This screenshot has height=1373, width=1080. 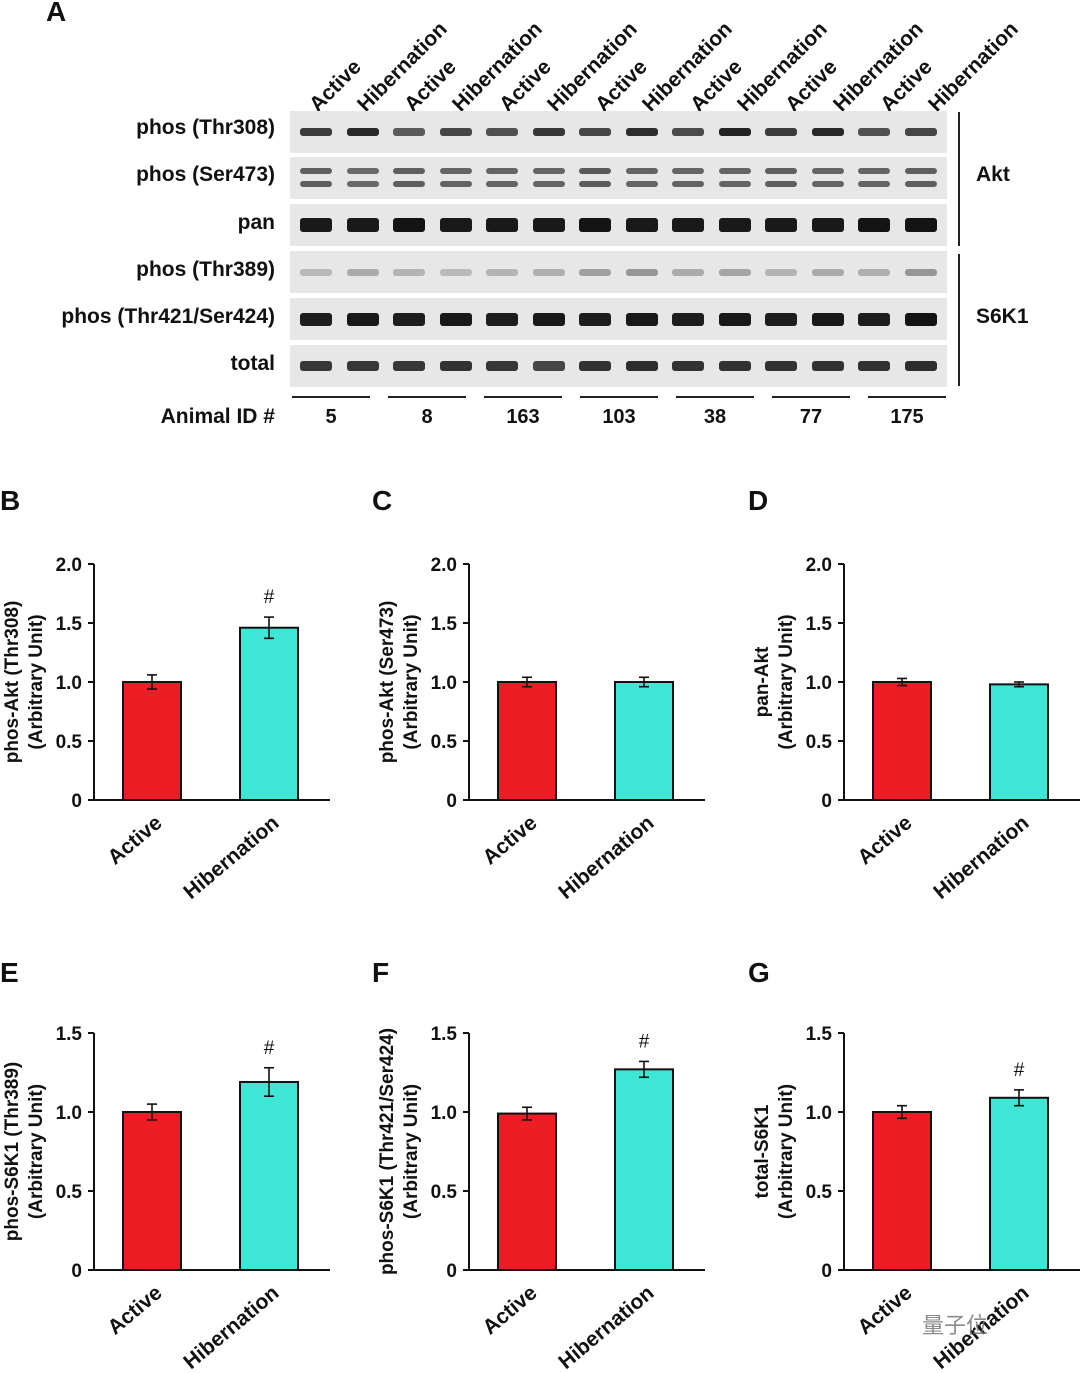 What do you see at coordinates (619, 417) in the screenshot?
I see `animal-id: 103` at bounding box center [619, 417].